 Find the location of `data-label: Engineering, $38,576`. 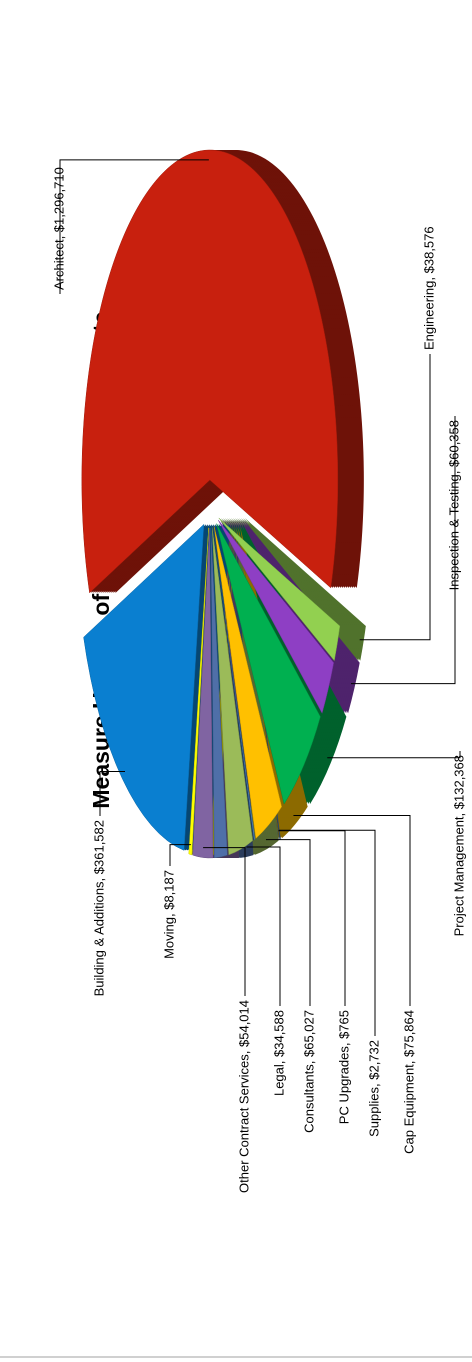

data-label: Engineering, $38,576 is located at coordinates (428, 288).